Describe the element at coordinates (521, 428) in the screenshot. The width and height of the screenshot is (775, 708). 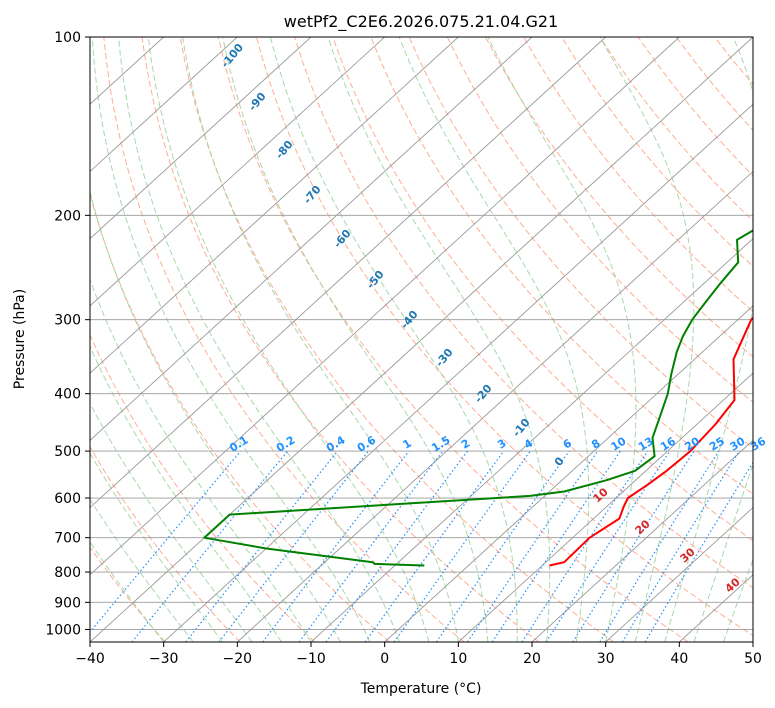
I see `saturated-adiabat-label: -10` at that location.